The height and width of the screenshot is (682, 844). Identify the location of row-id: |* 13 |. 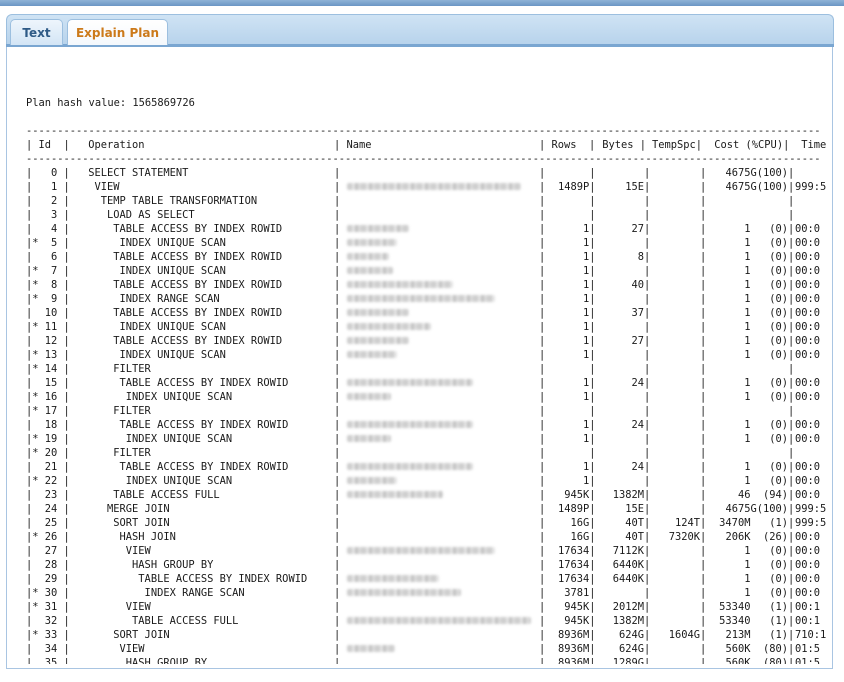
(48, 355).